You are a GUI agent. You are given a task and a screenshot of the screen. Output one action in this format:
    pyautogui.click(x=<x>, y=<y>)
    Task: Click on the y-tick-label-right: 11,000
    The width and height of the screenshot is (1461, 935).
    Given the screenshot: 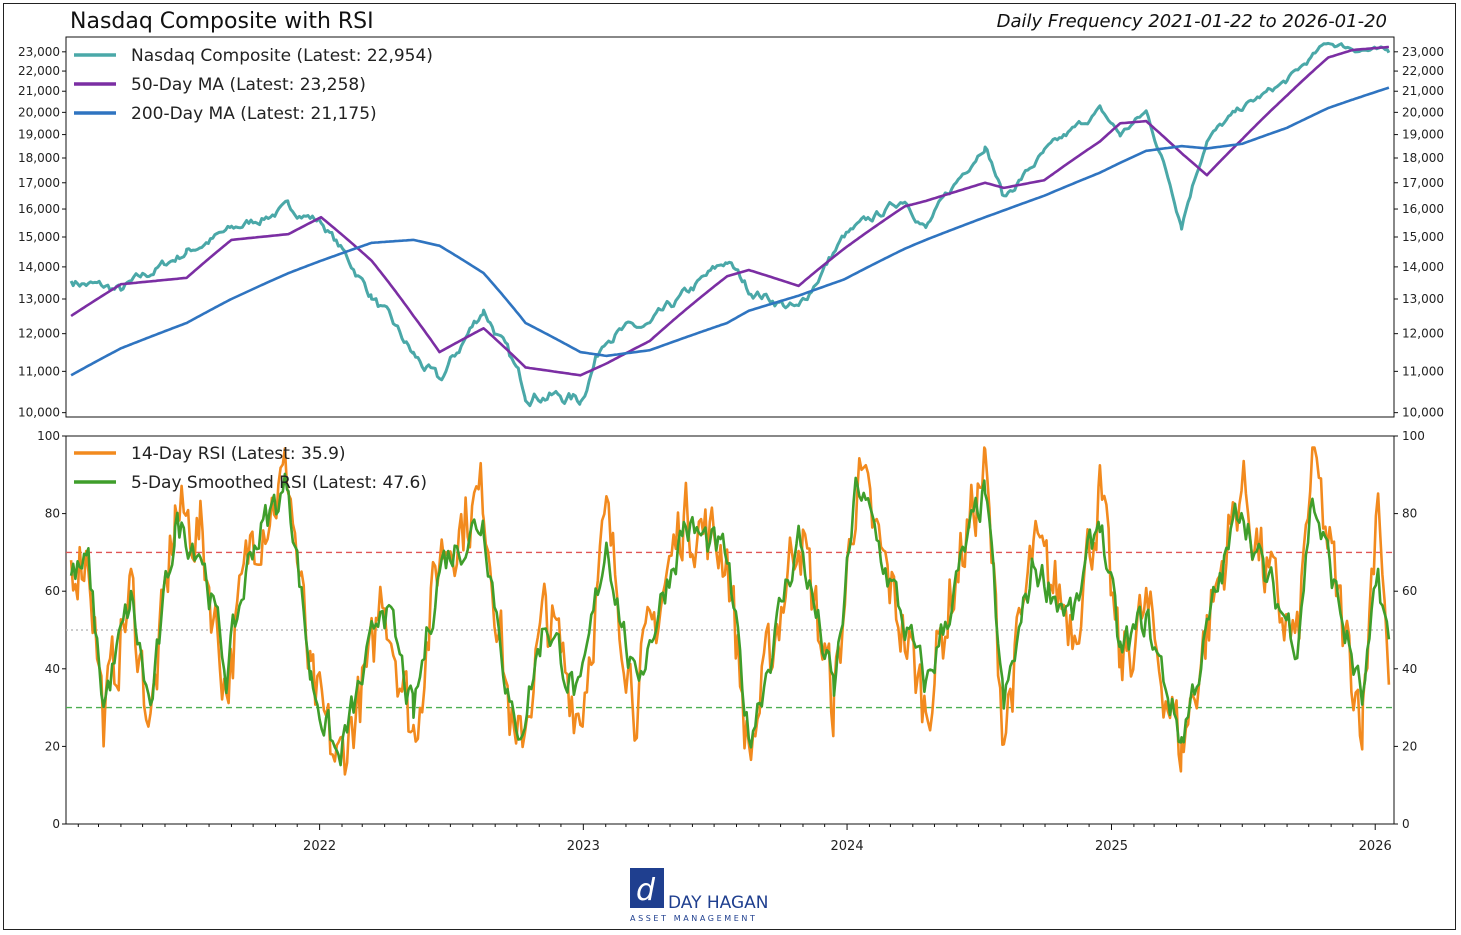 What is the action you would take?
    pyautogui.click(x=1423, y=371)
    